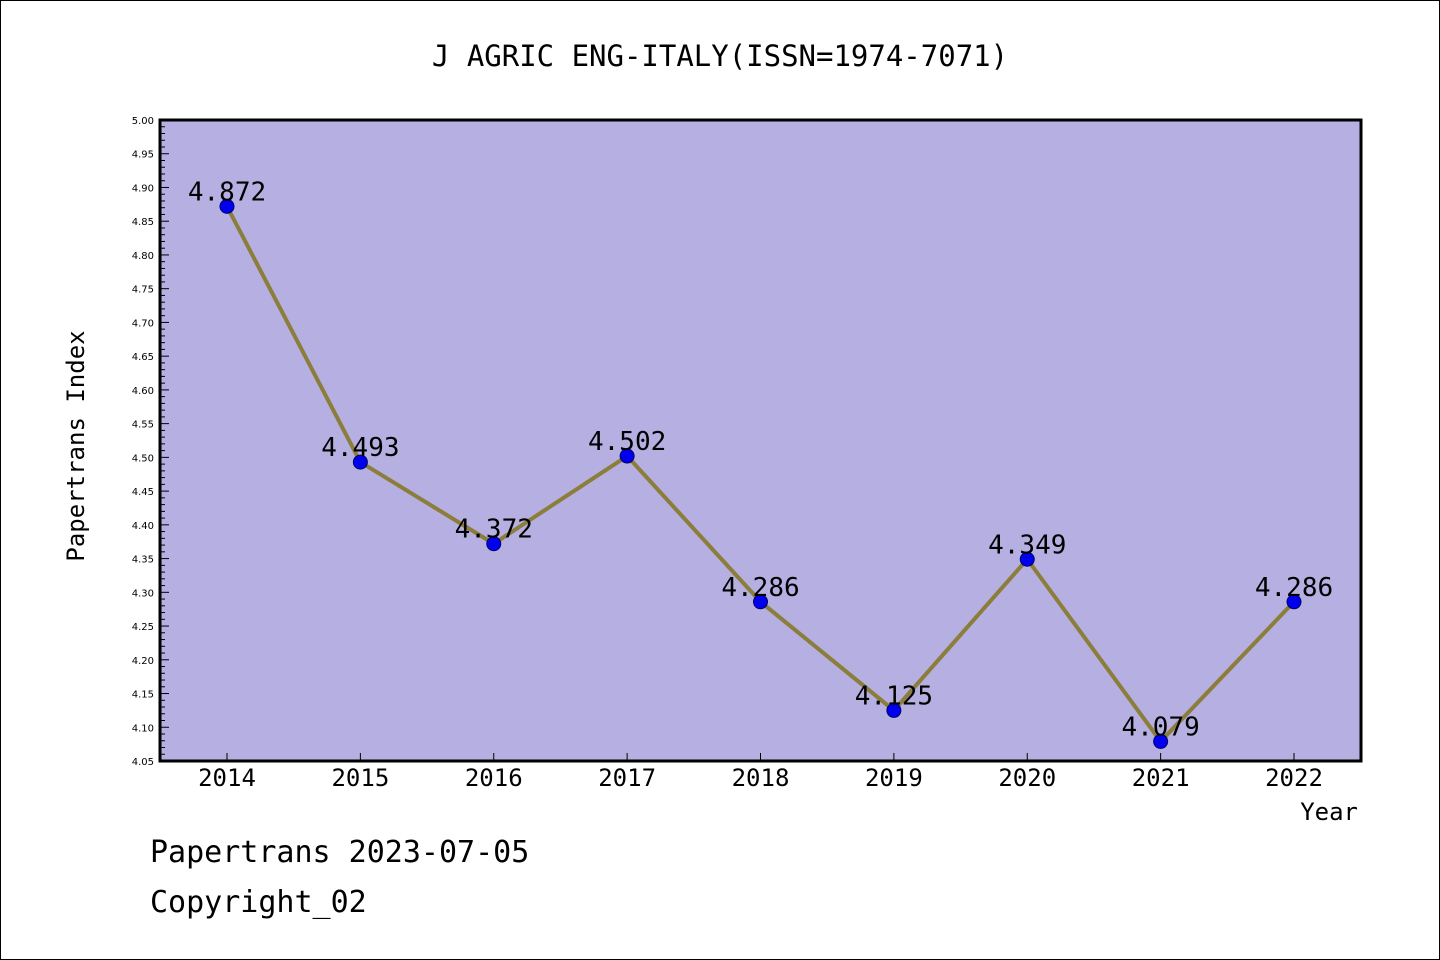 Image resolution: width=1440 pixels, height=960 pixels. I want to click on y-tick-label: 4.25, so click(143, 627).